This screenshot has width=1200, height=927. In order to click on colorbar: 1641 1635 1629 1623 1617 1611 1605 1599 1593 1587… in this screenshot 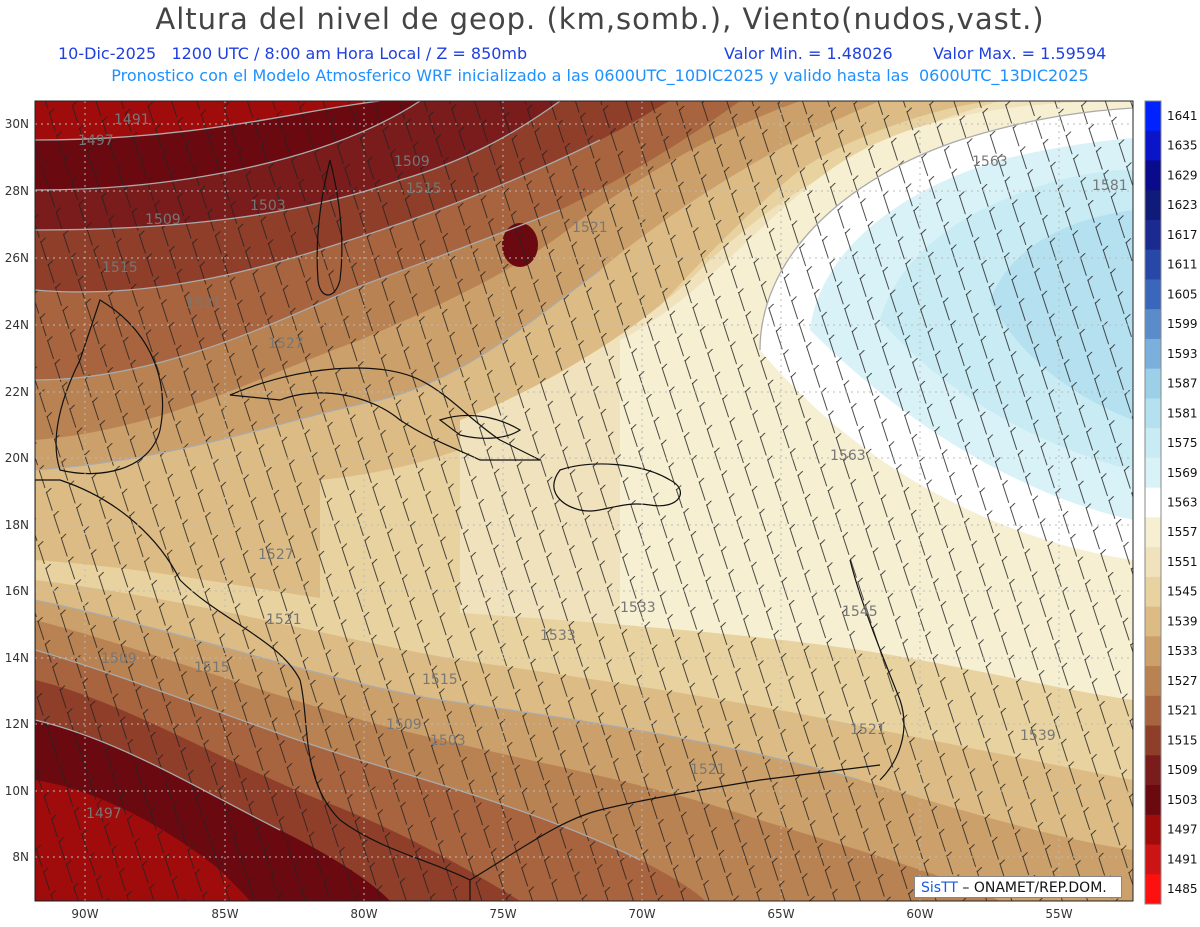, I will do `click(1171, 502)`.